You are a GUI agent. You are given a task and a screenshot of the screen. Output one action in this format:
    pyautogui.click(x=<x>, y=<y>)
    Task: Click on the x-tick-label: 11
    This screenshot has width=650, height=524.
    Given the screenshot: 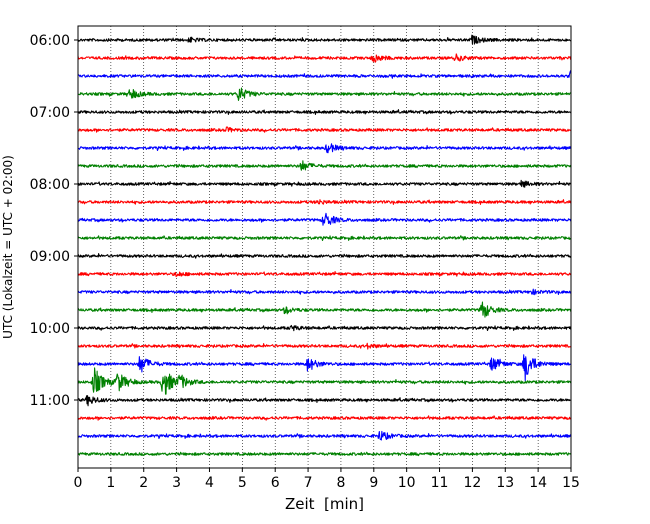 What is the action you would take?
    pyautogui.click(x=440, y=483)
    